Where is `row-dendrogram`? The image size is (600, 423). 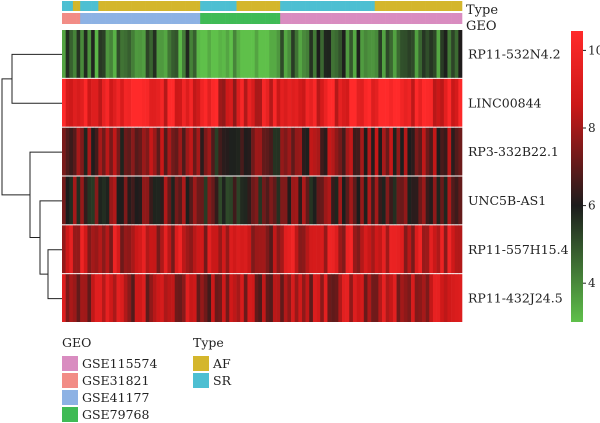
row-dendrogram is located at coordinates (31, 176).